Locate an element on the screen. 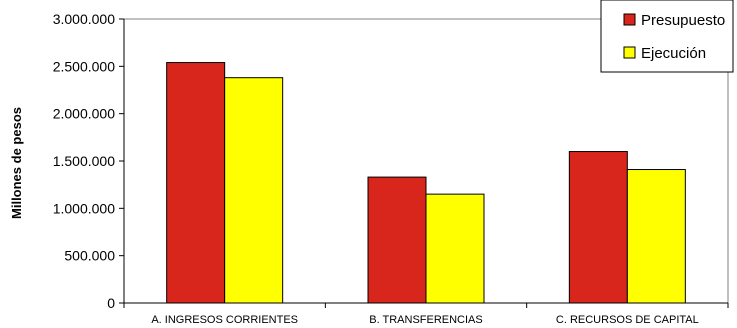  y-tick-label: 1.500.000 is located at coordinates (84, 161).